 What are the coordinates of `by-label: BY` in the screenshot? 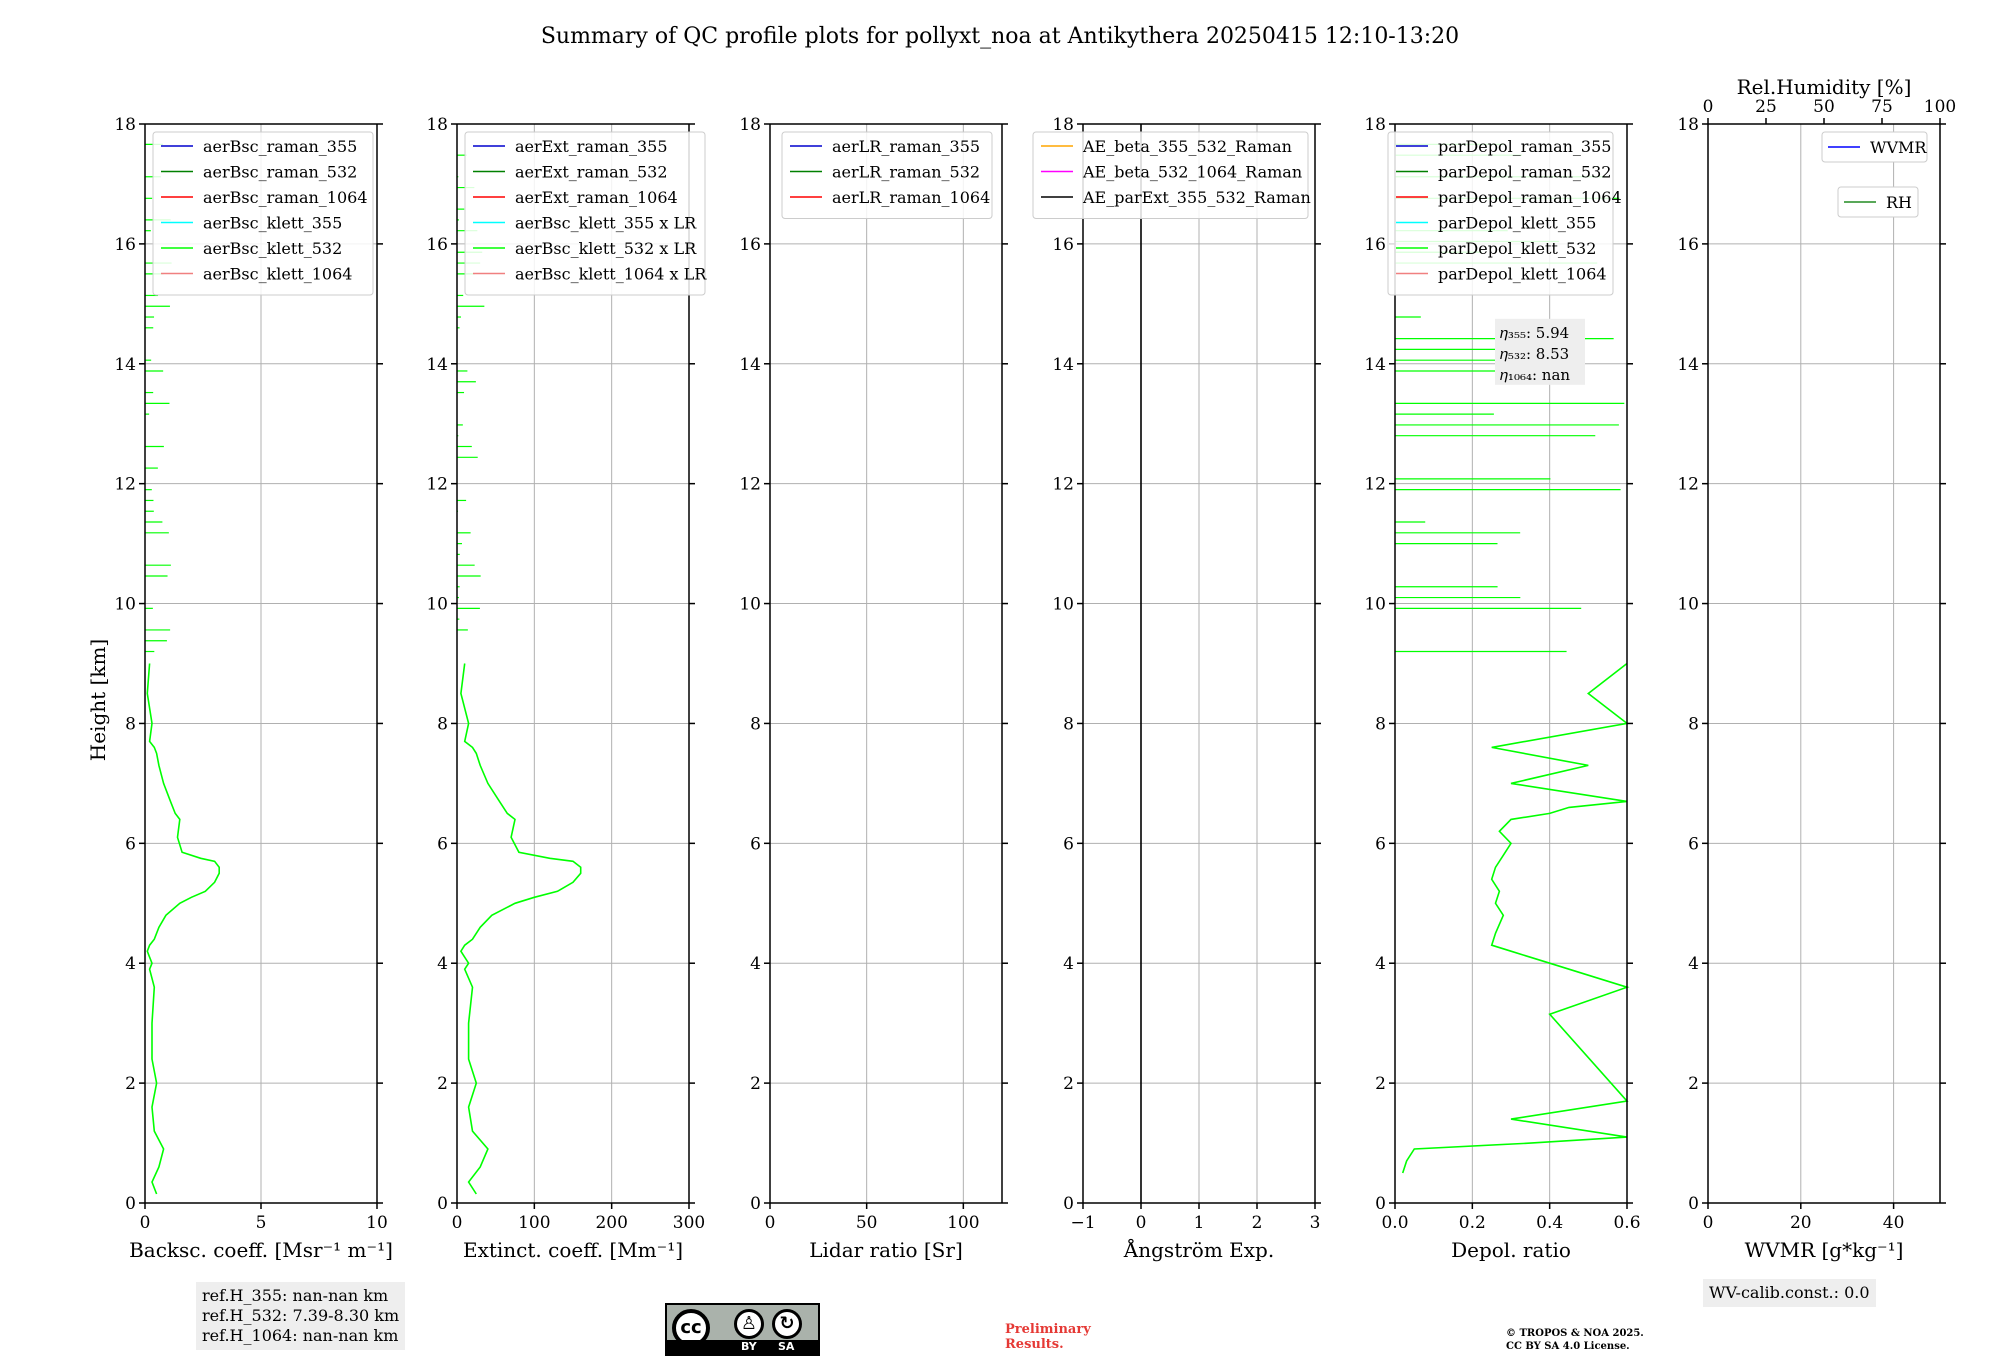 It's located at (749, 1346).